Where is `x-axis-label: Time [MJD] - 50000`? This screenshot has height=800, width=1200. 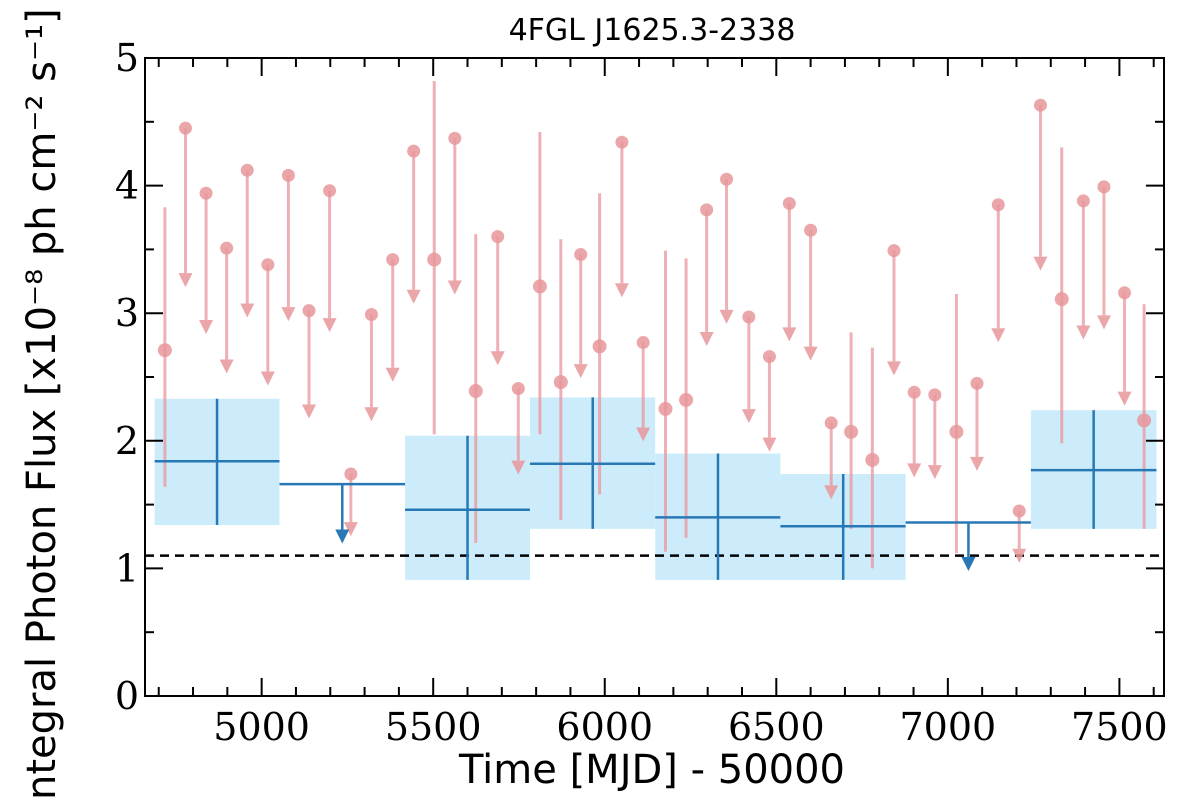 x-axis-label: Time [MJD] - 50000 is located at coordinates (651, 770).